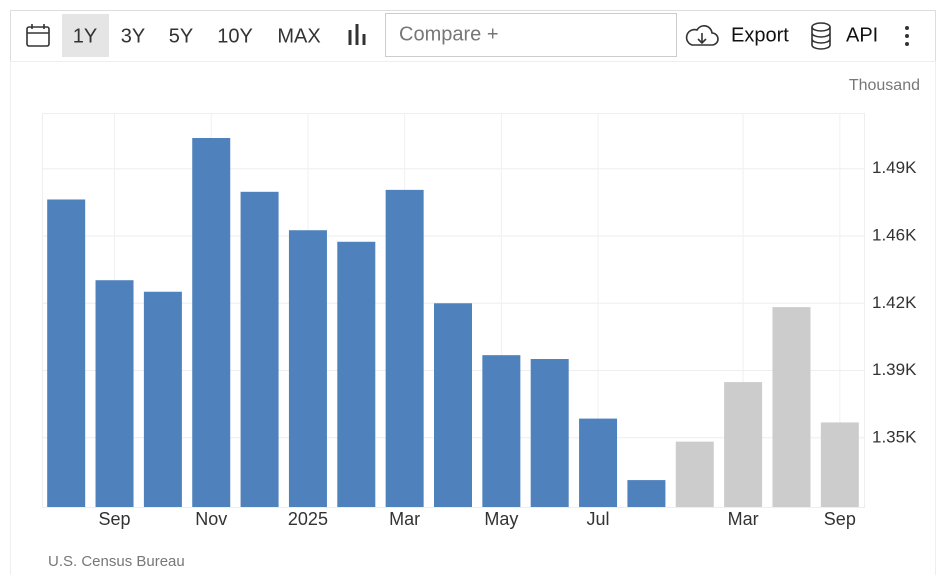  Describe the element at coordinates (894, 234) in the screenshot. I see `y-tick-label: 1.46K` at that location.